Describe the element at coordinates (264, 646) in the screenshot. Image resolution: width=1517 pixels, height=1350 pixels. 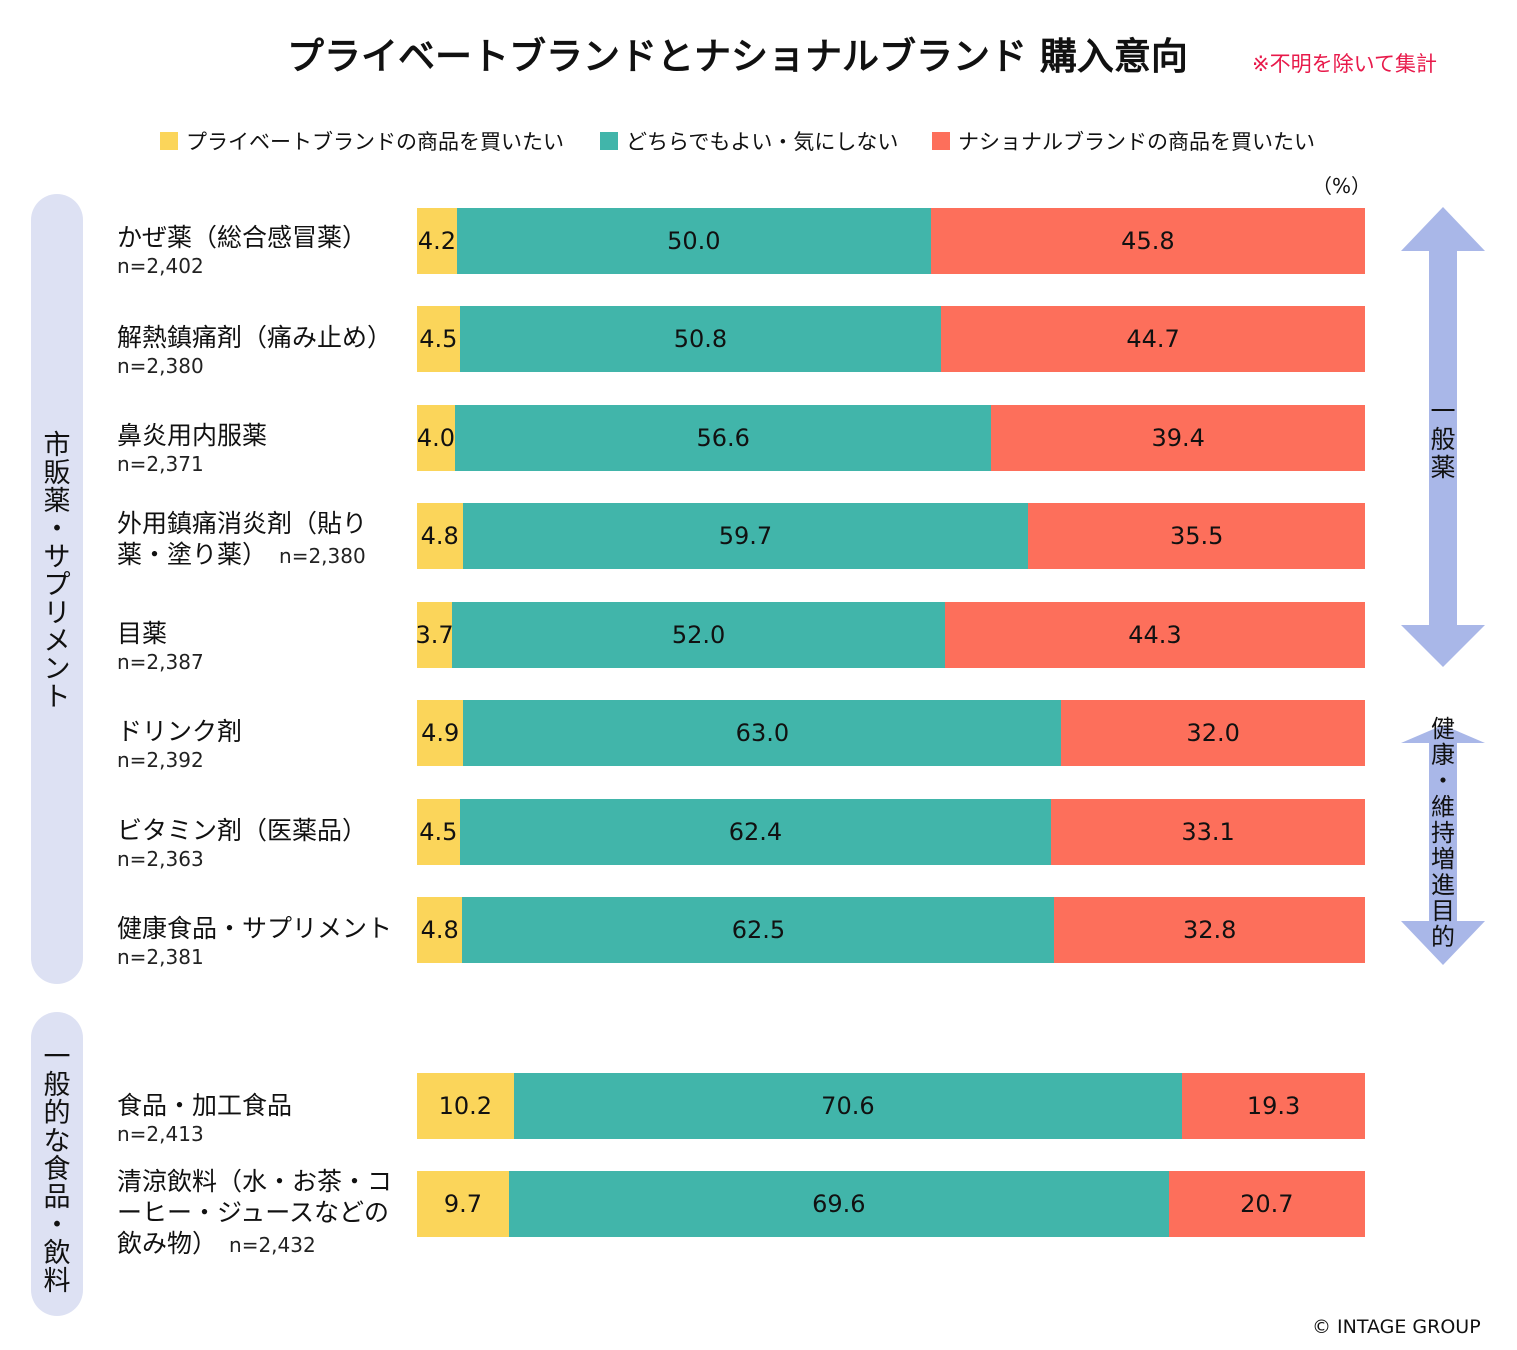
I see `row-label-4: 目薬 n=2,387` at that location.